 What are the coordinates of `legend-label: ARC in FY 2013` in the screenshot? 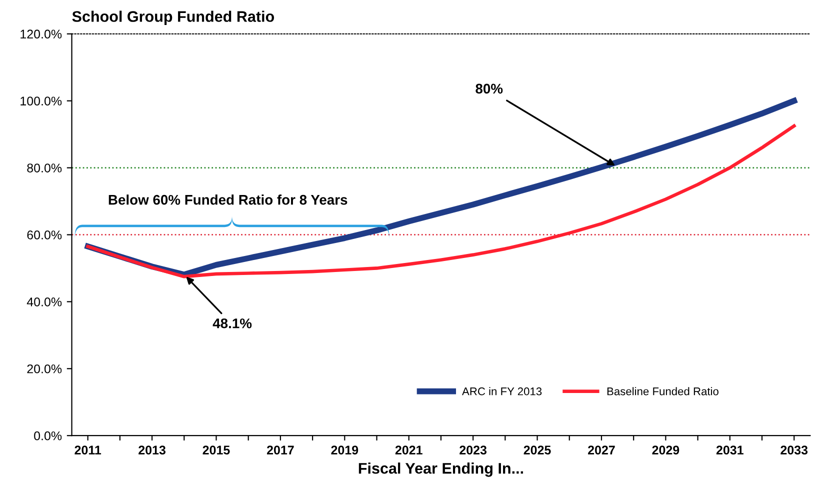 It's located at (502, 391).